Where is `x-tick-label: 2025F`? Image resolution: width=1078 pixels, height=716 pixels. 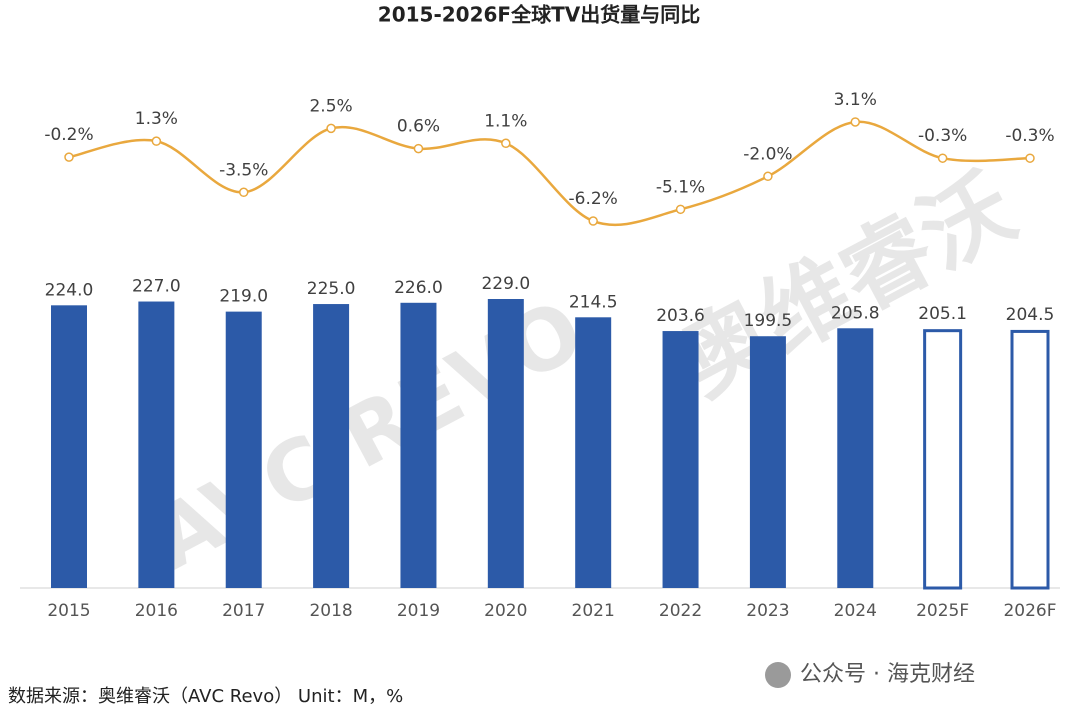 x-tick-label: 2025F is located at coordinates (942, 611).